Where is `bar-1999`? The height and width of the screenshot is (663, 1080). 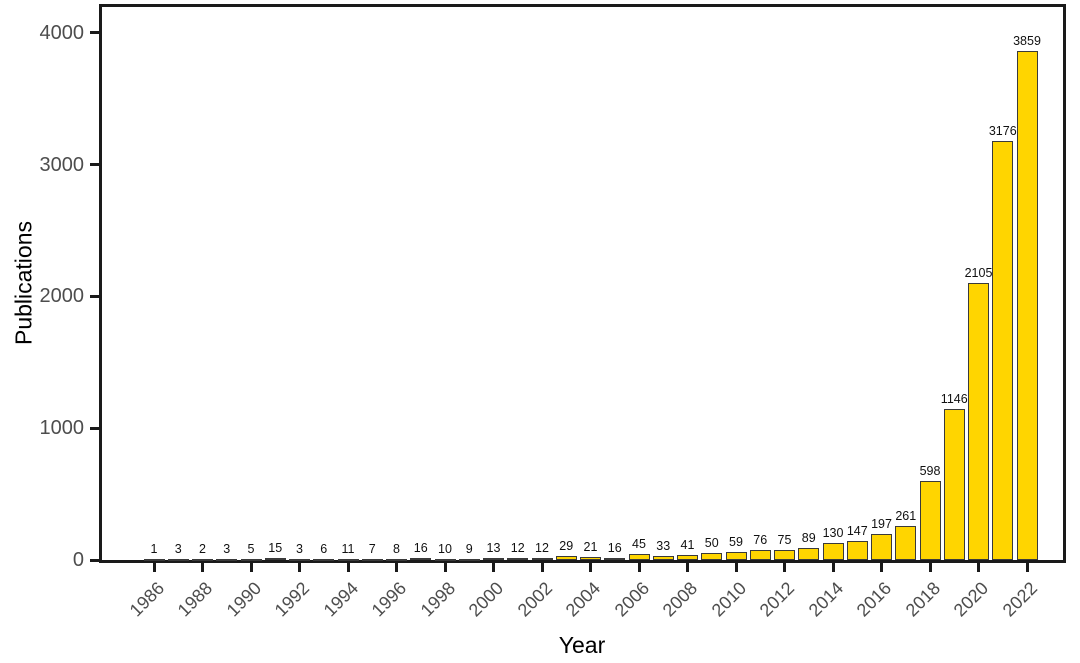
bar-1999 is located at coordinates (469, 559).